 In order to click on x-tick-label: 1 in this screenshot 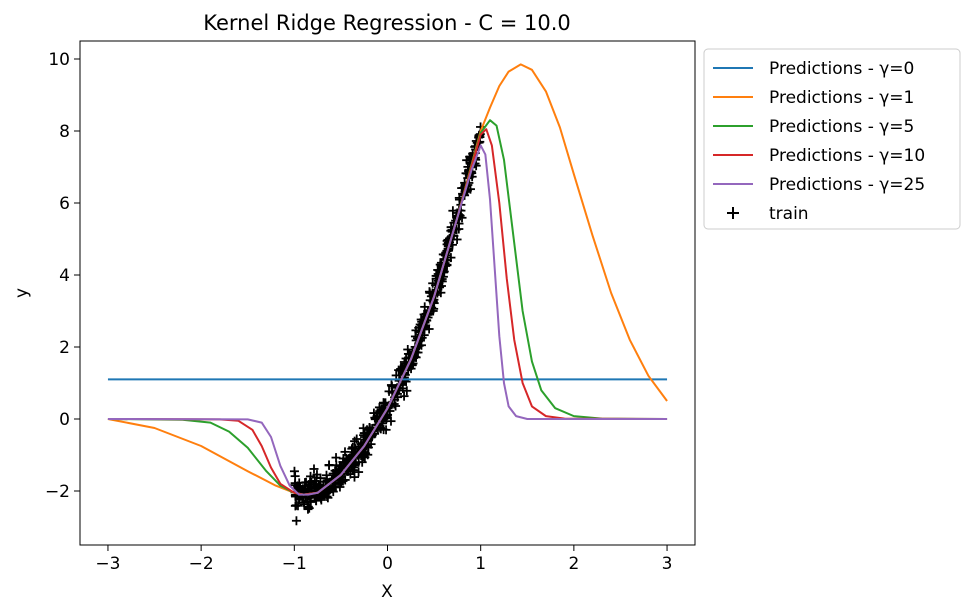, I will do `click(480, 564)`.